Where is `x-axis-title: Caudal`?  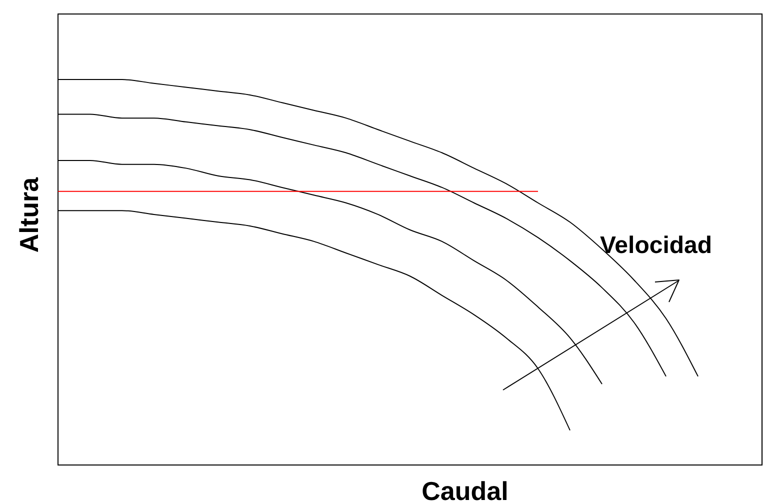
x-axis-title: Caudal is located at coordinates (465, 490).